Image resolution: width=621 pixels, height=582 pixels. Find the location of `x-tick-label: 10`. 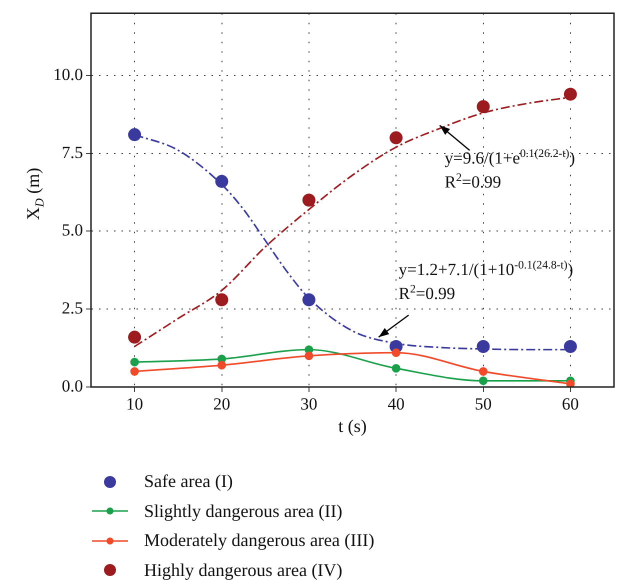

x-tick-label: 10 is located at coordinates (135, 404).